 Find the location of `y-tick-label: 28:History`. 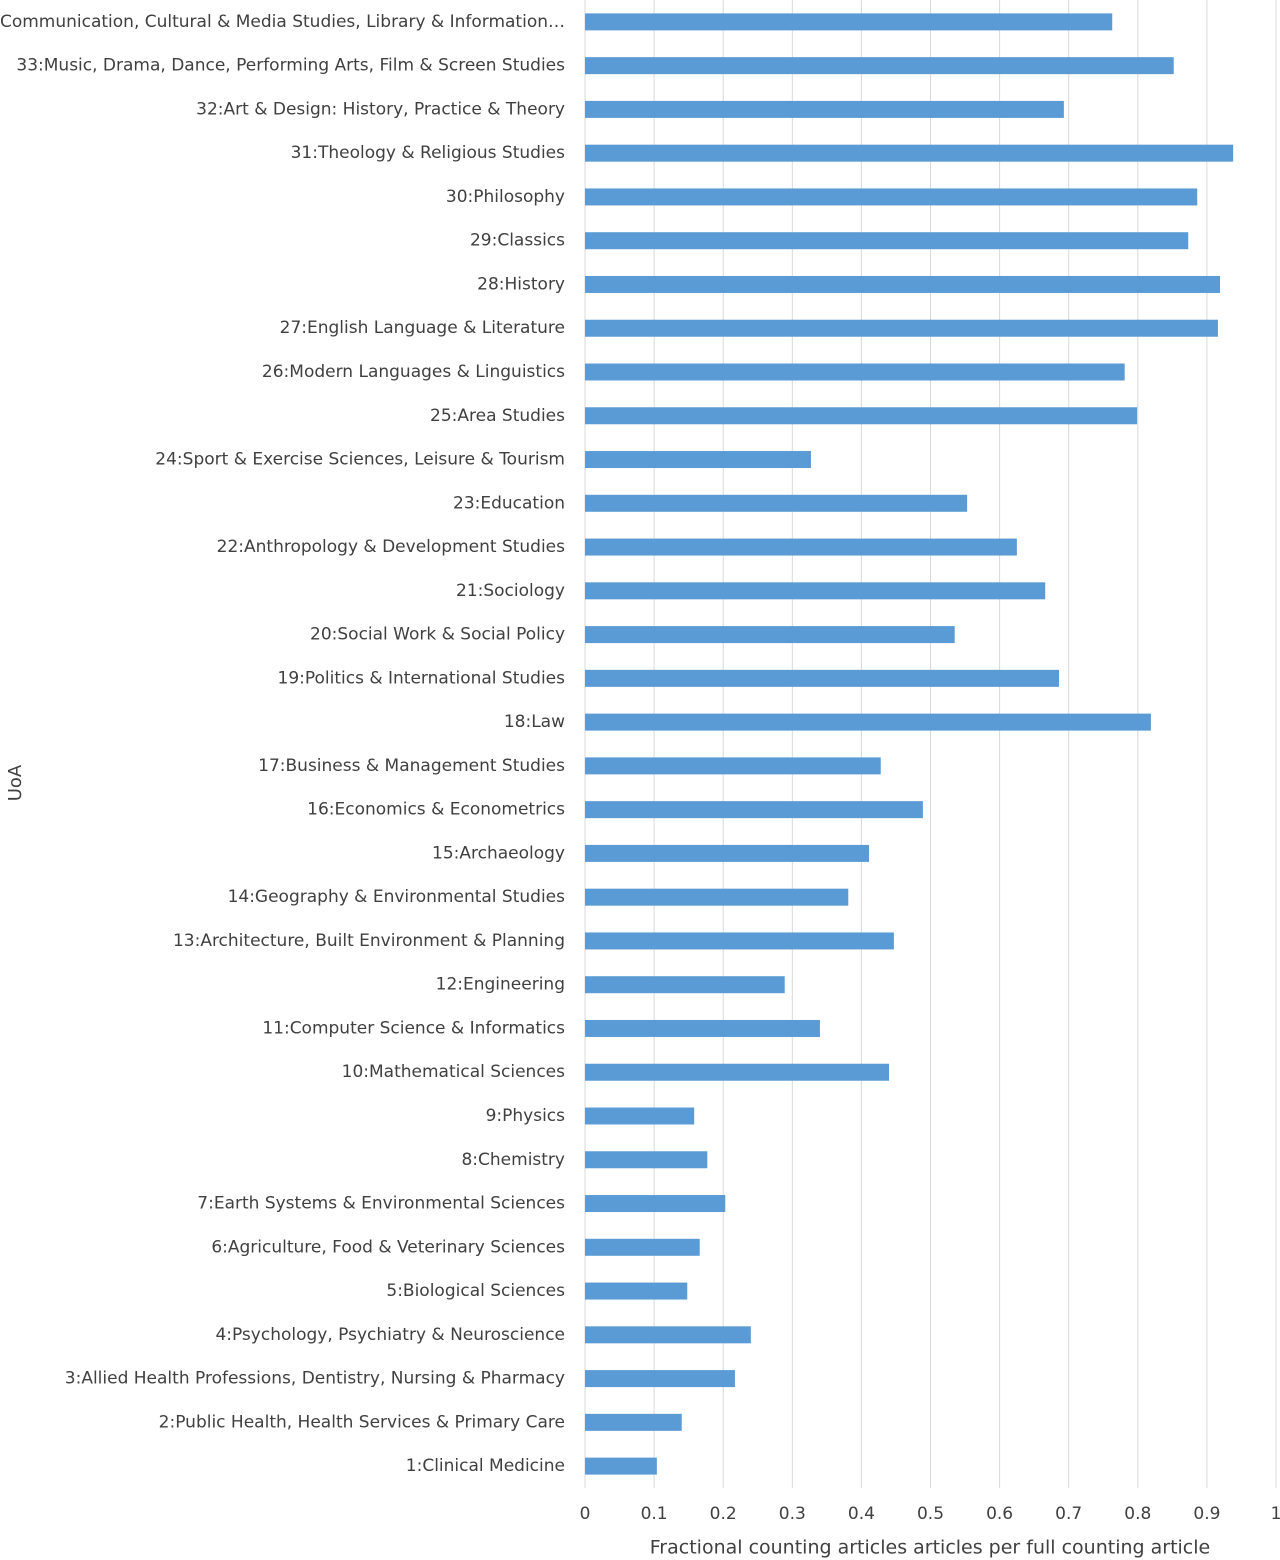

y-tick-label: 28:History is located at coordinates (521, 284).